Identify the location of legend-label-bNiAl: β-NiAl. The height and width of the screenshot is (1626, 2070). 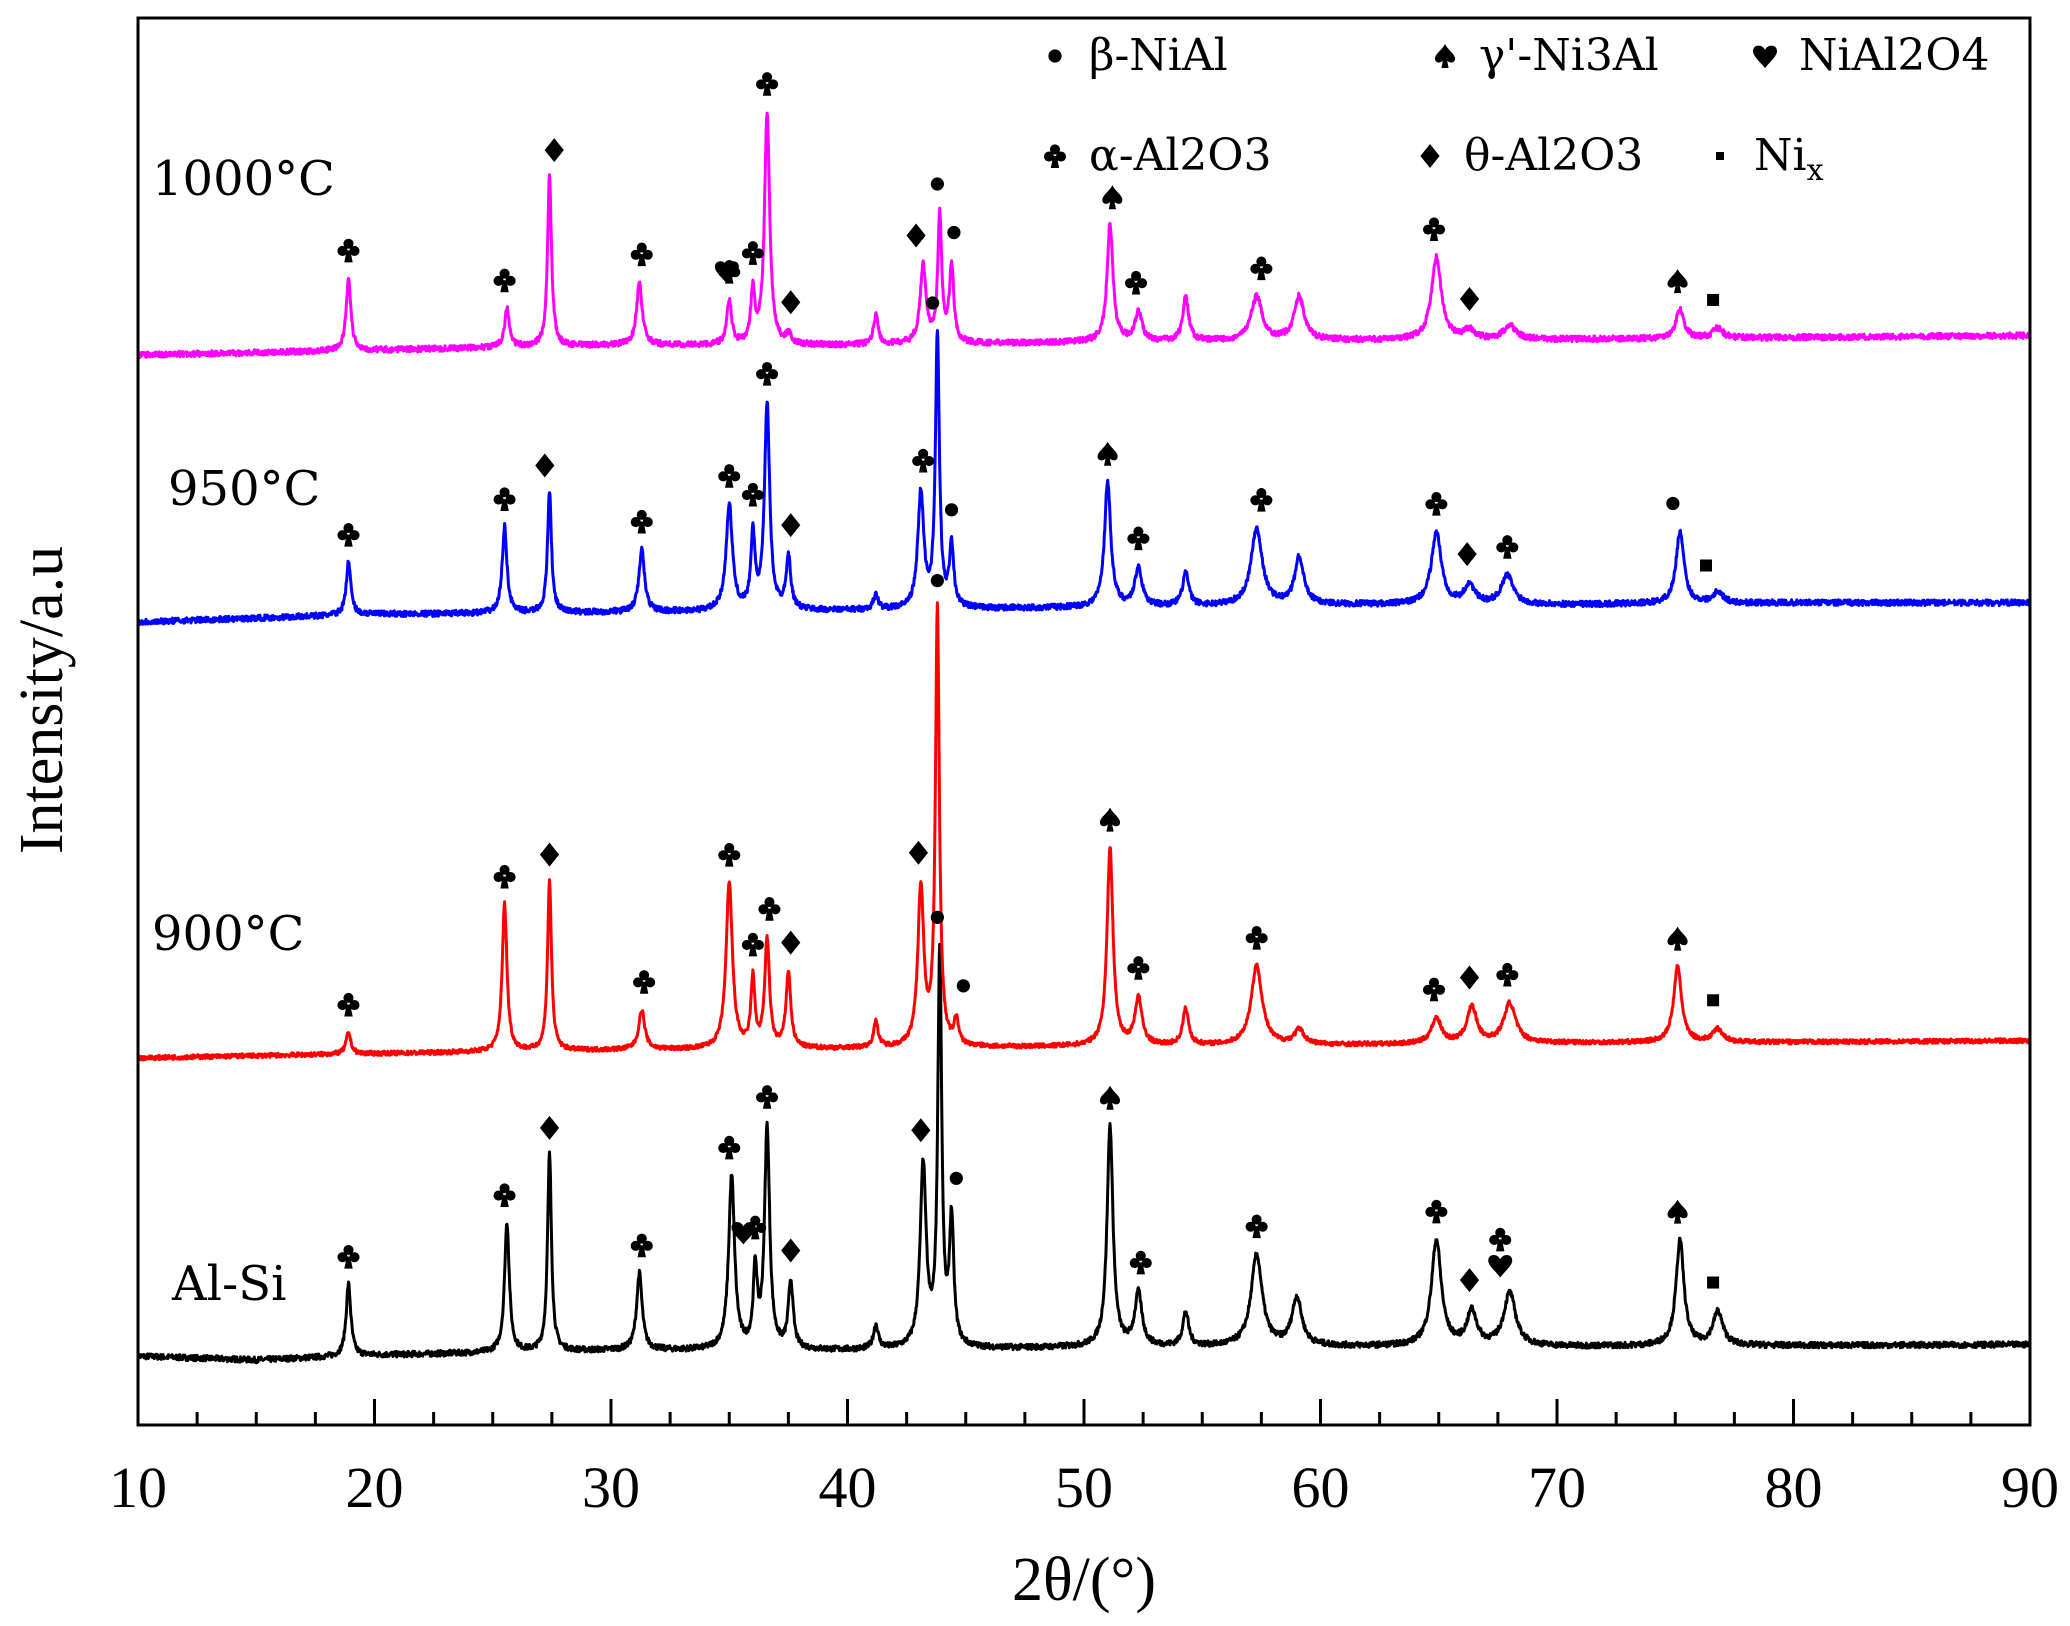
(1158, 55).